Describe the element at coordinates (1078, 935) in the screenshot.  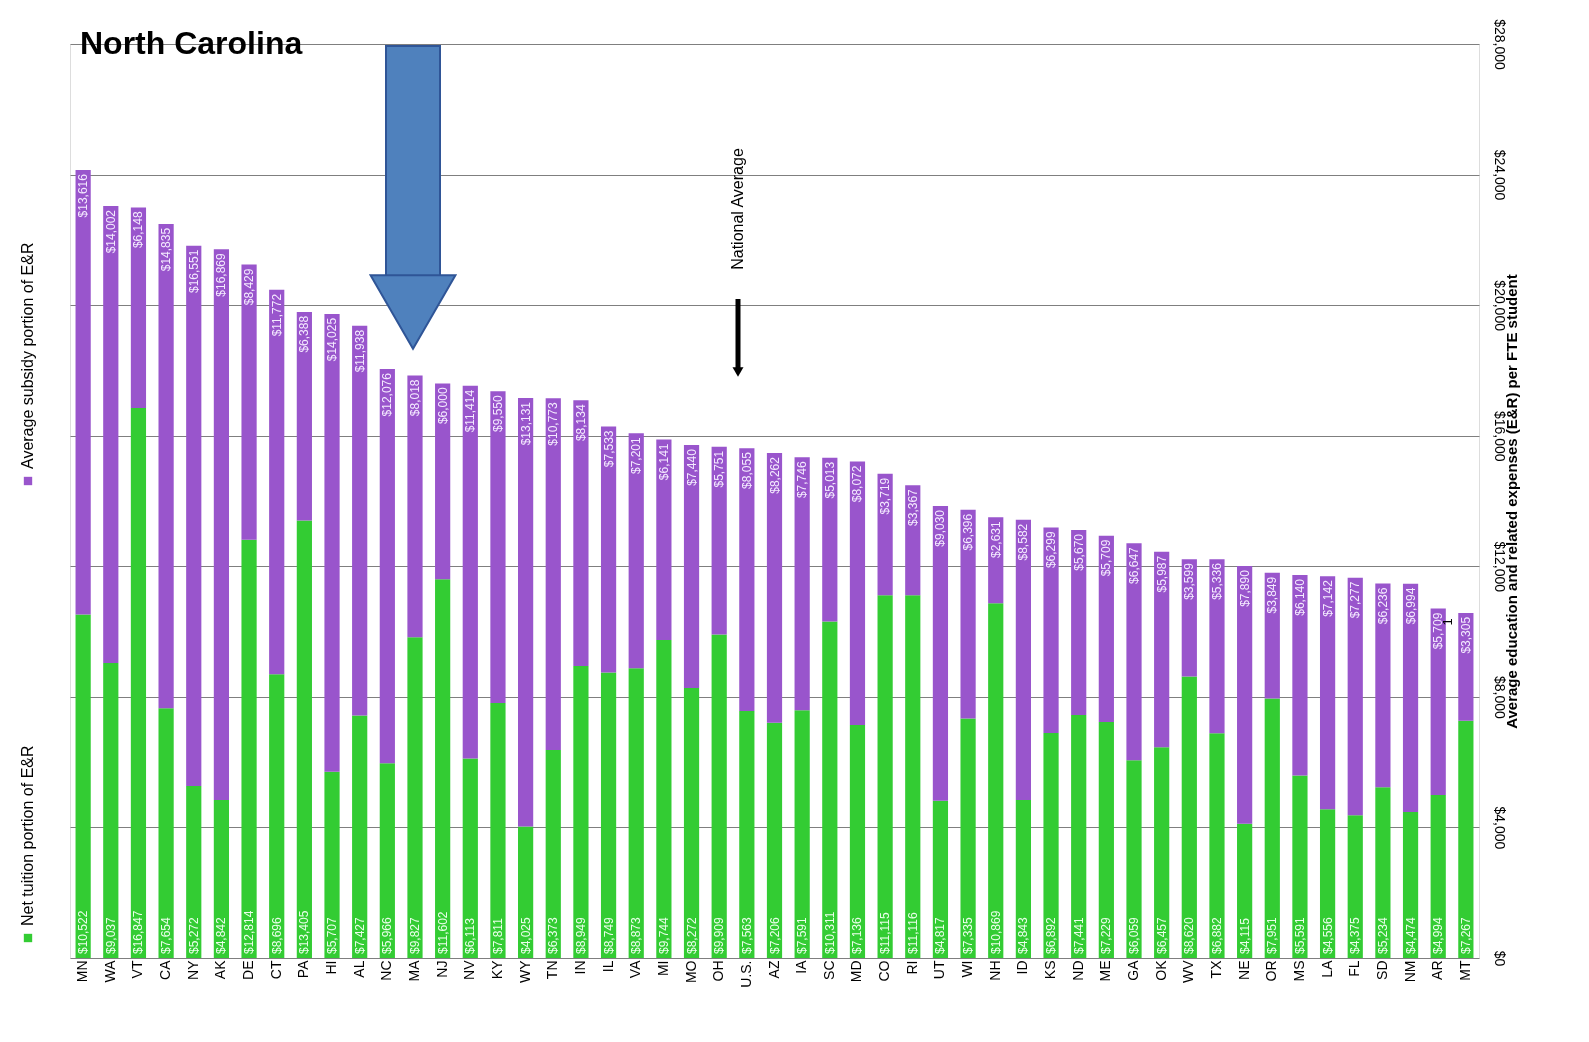
I see `data-label: $7,441` at that location.